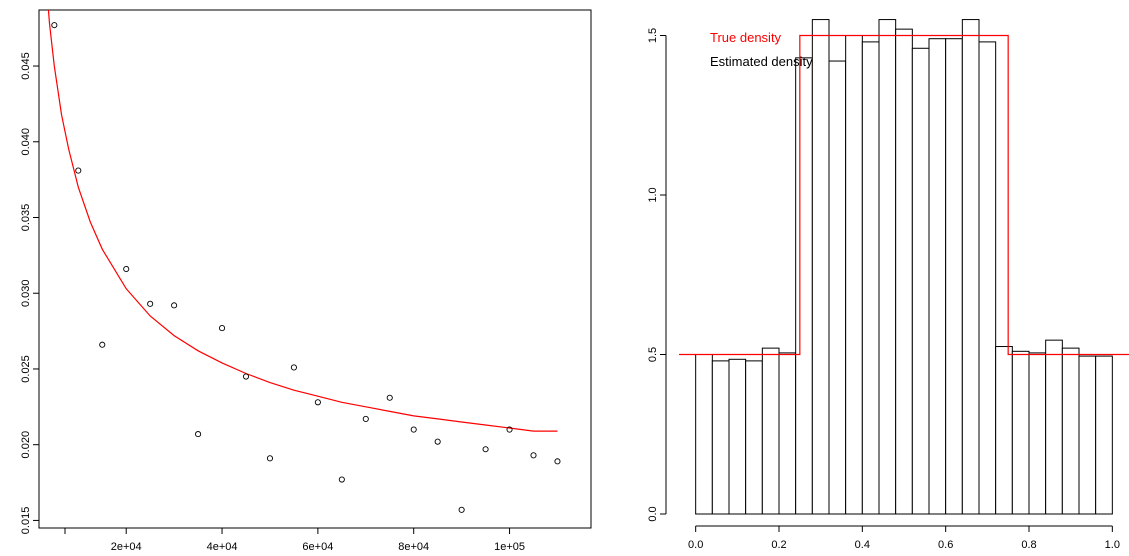 The height and width of the screenshot is (556, 1129). Describe the element at coordinates (657, 275) in the screenshot. I see `histogram-y-axis: 0.0 0.5 1.0 1.5` at that location.